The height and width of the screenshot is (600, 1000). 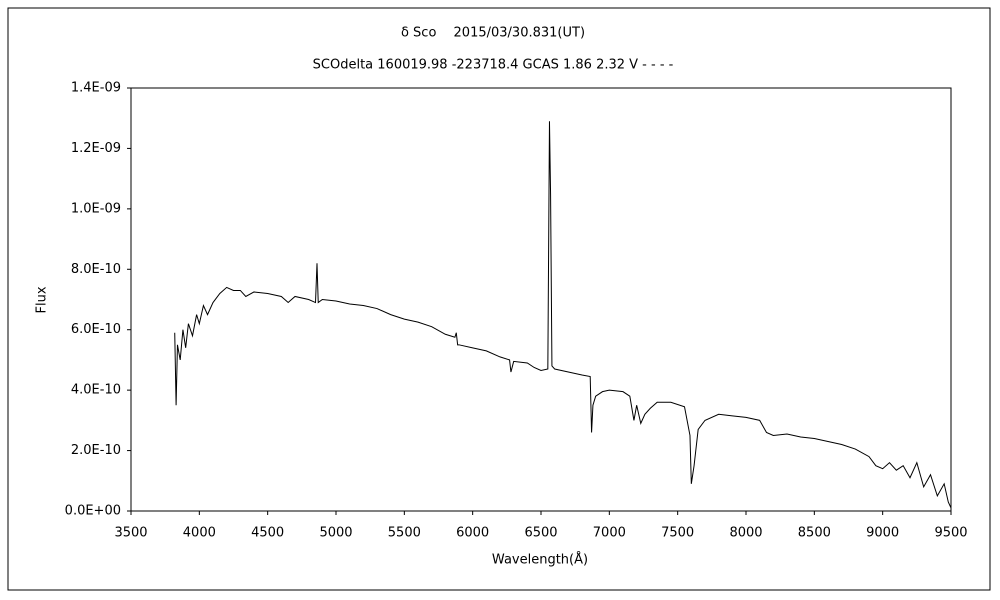 What do you see at coordinates (96, 390) in the screenshot?
I see `y-tick-label: 4.0E-10` at bounding box center [96, 390].